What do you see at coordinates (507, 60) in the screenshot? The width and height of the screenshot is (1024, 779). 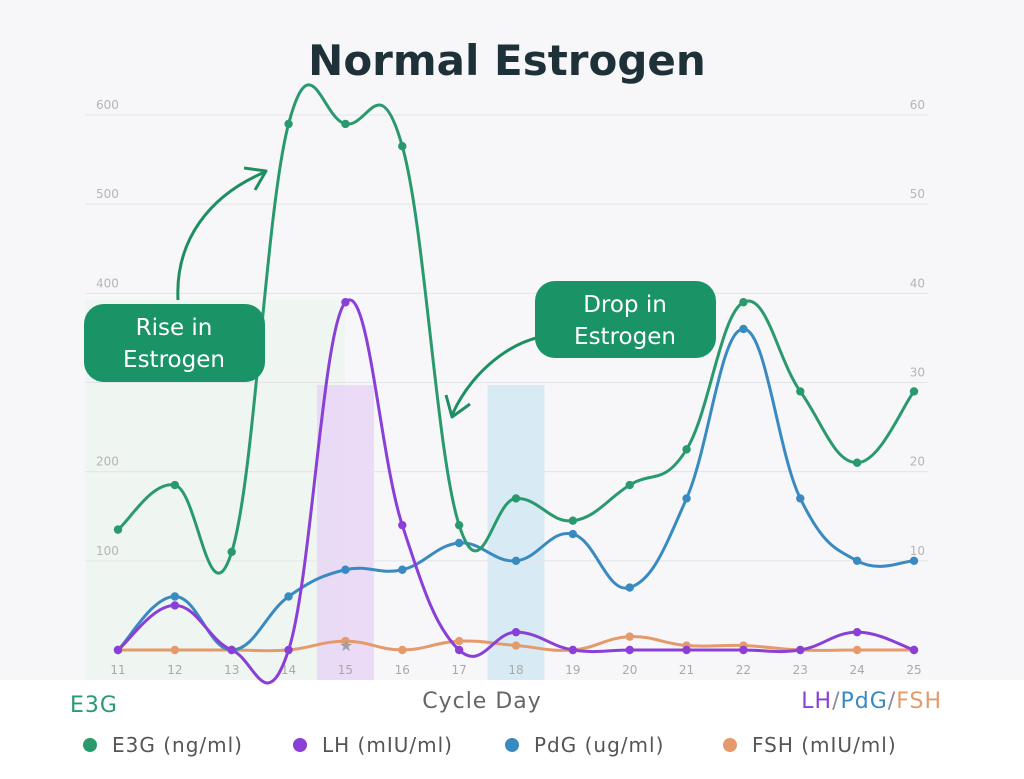 I see `chart-title: Normal Estrogen` at bounding box center [507, 60].